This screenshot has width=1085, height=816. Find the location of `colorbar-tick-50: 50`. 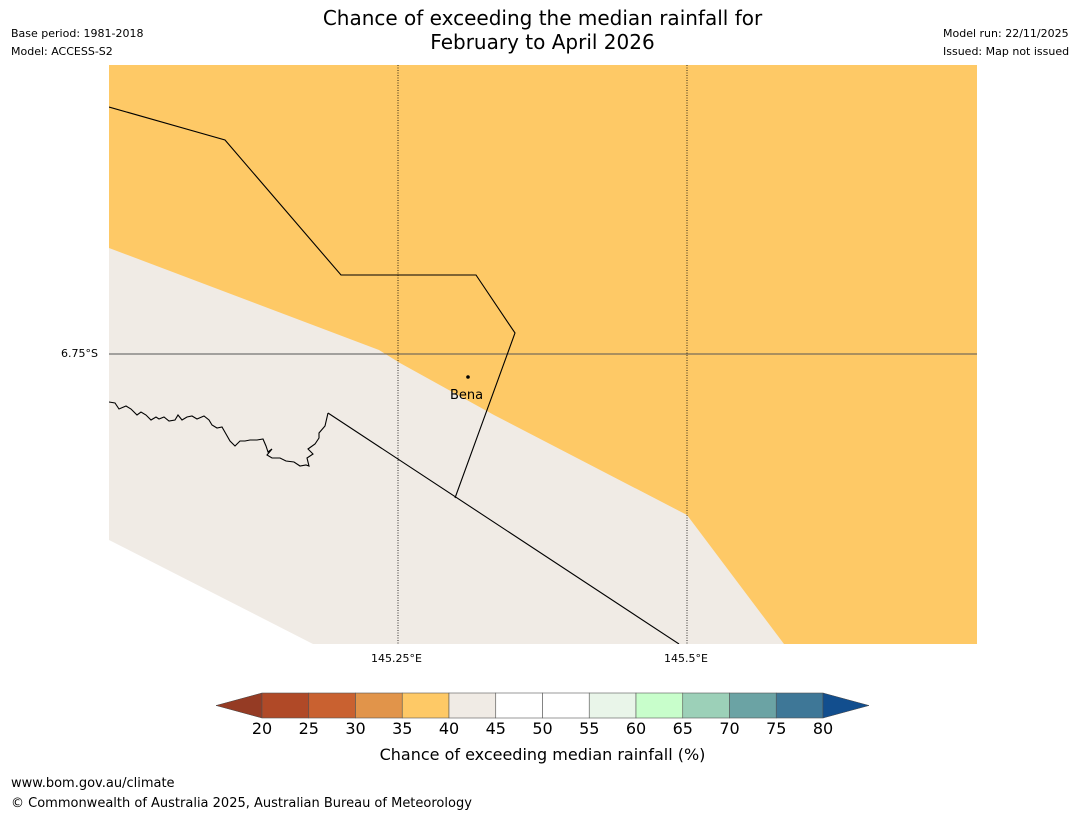

colorbar-tick-50: 50 is located at coordinates (542, 728).